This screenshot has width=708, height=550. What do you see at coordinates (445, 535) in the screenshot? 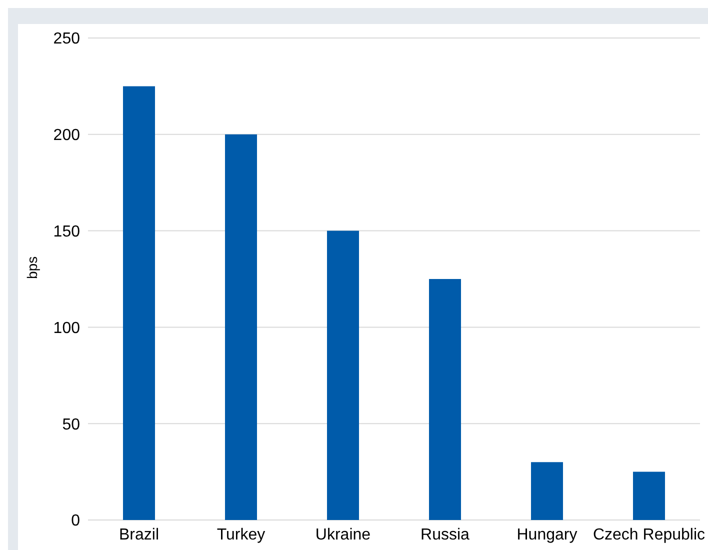
I see `x-tick-label: Russia` at bounding box center [445, 535].